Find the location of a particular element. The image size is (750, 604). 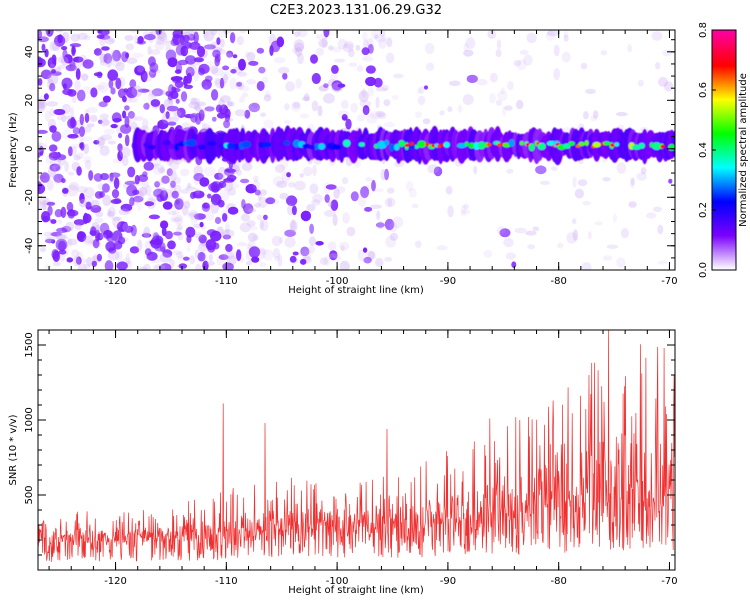

colorbar-tick-label: 0.2 is located at coordinates (703, 210).